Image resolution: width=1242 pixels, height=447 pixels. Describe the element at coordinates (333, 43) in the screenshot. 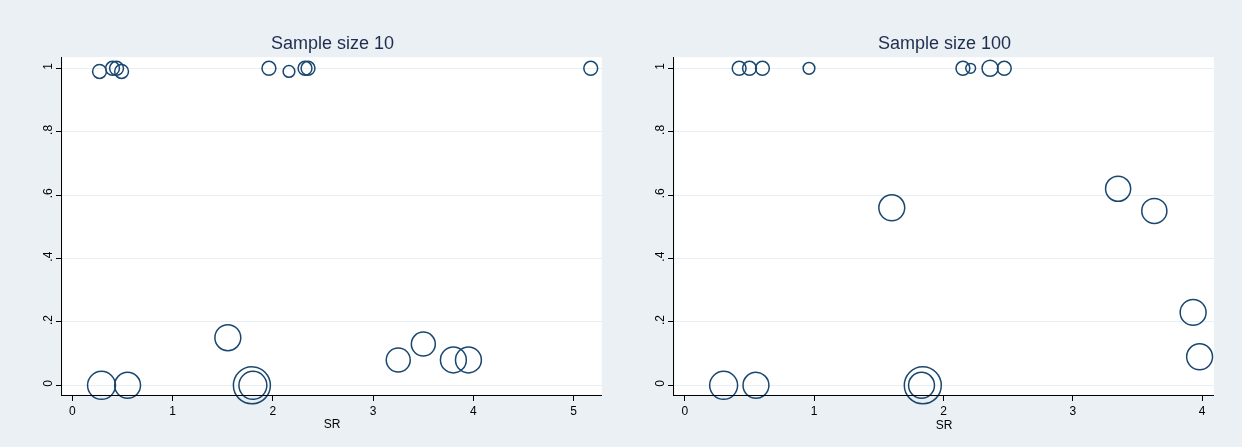

I see `chart-title: Sample size 10` at that location.